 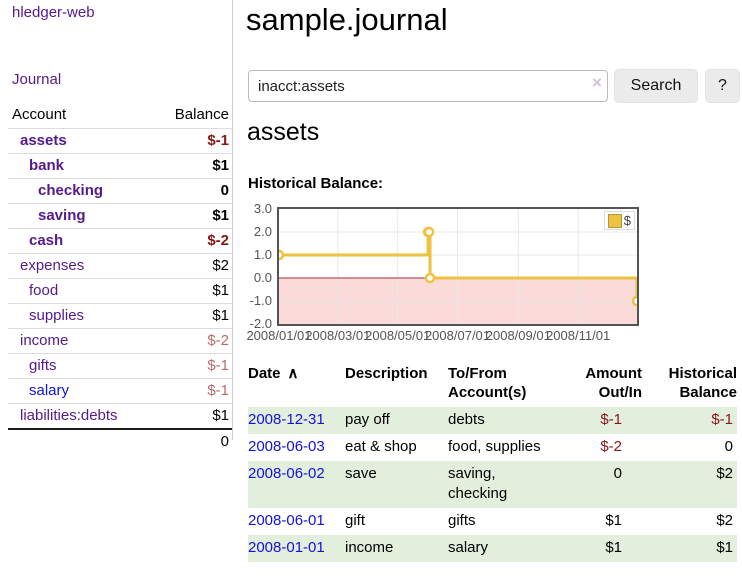 What do you see at coordinates (120, 241) in the screenshot?
I see `account-row-cash: cash $-2` at bounding box center [120, 241].